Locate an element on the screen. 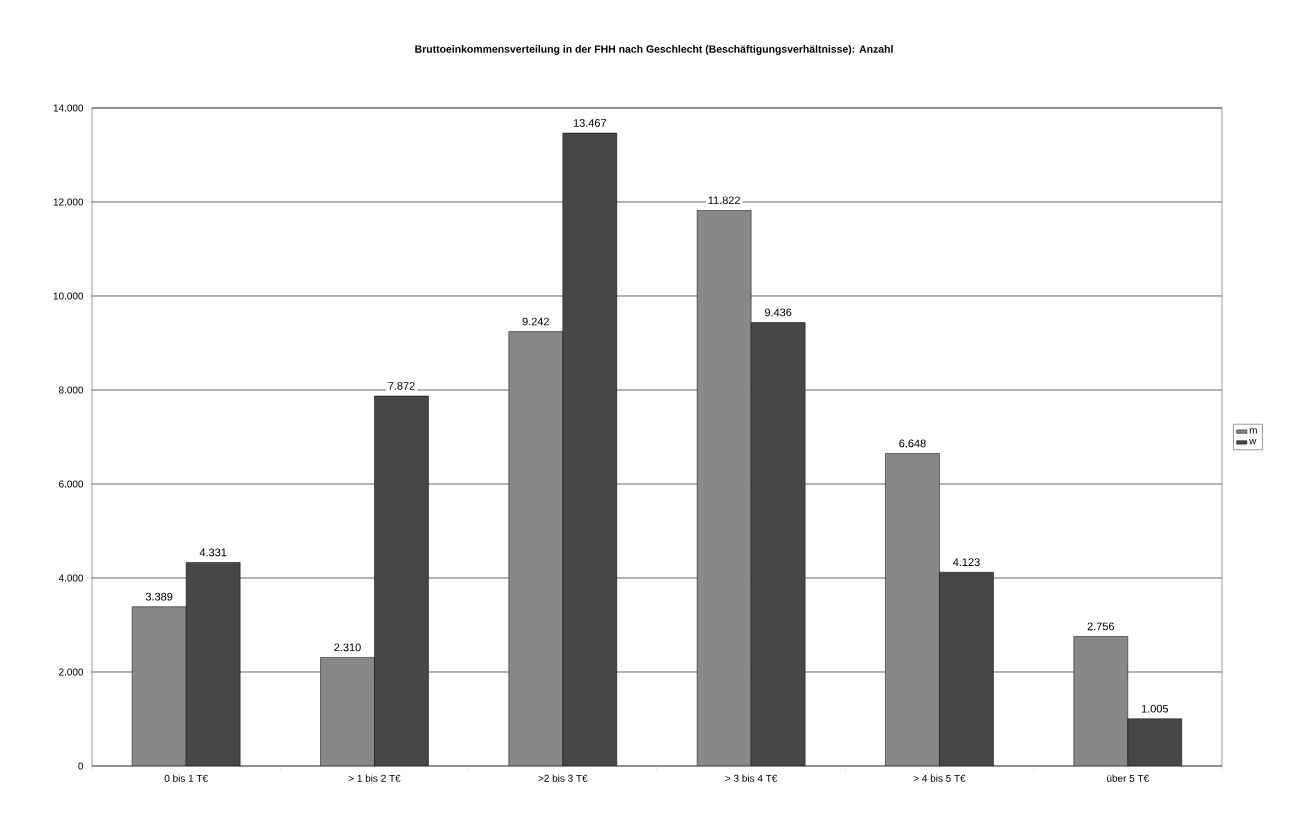  data-label: 3.389 is located at coordinates (159, 596).